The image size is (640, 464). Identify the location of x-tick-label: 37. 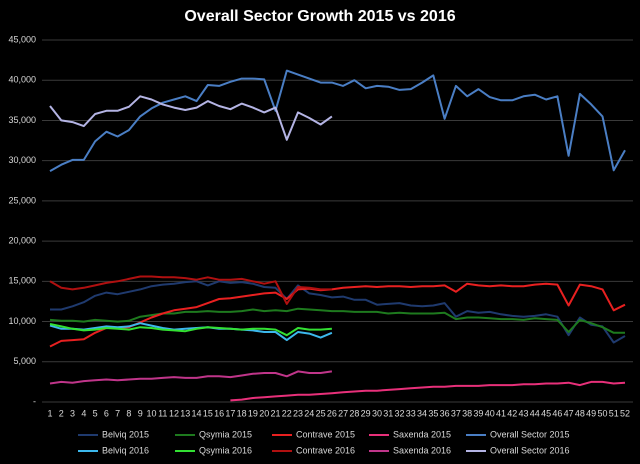
(456, 413).